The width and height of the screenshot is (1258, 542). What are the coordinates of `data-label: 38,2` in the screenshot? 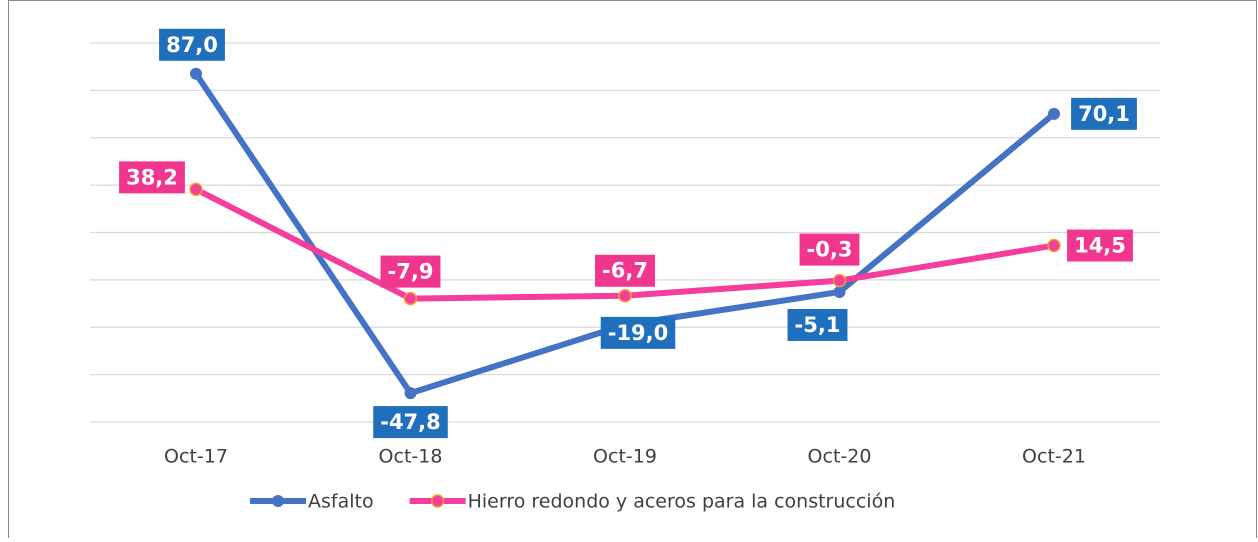 It's located at (152, 177).